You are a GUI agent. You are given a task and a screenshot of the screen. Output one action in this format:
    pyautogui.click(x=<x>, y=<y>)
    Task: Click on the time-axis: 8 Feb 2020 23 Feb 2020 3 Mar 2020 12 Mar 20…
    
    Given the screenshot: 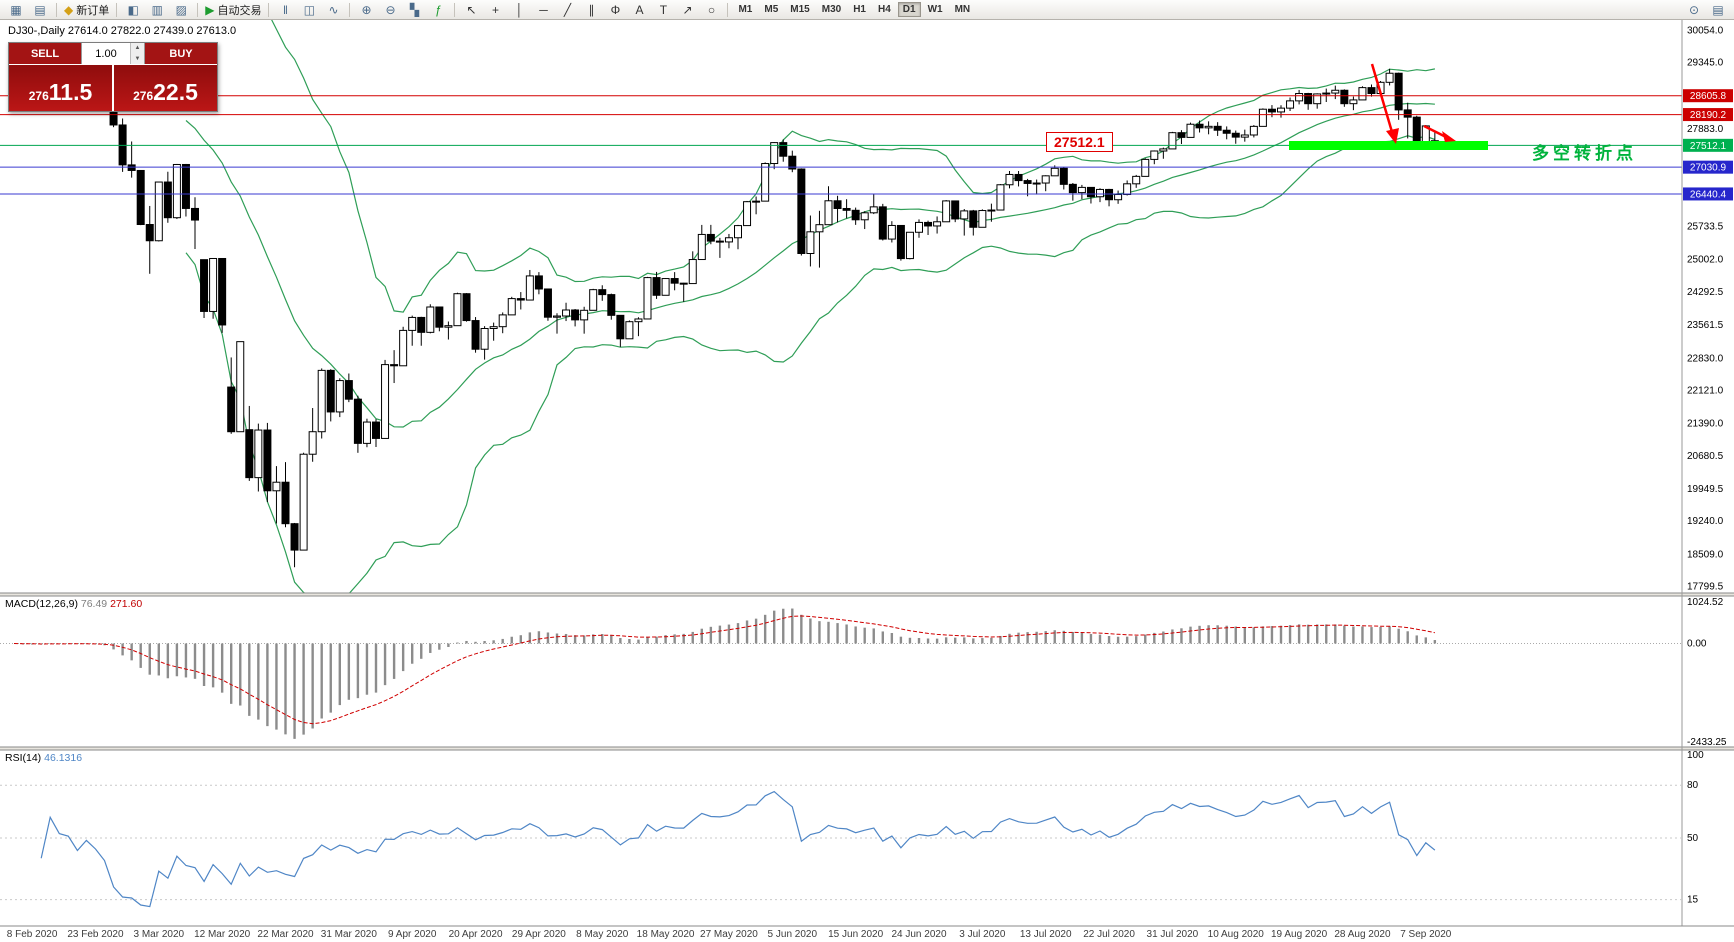 What is the action you would take?
    pyautogui.click(x=729, y=934)
    